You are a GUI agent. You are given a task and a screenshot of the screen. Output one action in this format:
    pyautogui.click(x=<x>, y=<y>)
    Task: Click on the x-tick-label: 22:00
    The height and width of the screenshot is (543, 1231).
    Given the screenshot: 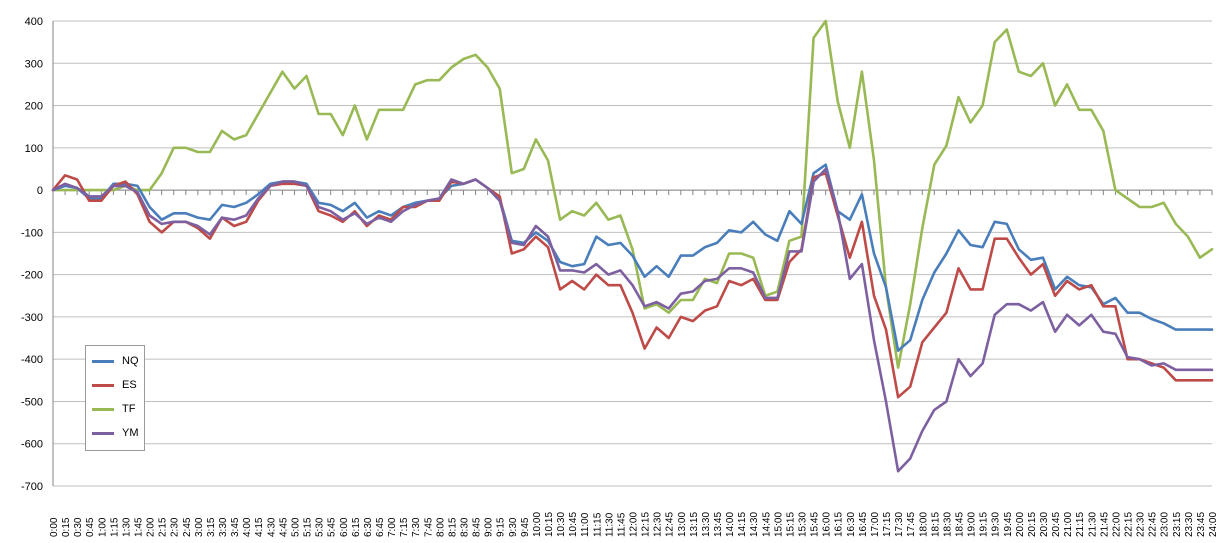 What is the action you would take?
    pyautogui.click(x=1116, y=524)
    